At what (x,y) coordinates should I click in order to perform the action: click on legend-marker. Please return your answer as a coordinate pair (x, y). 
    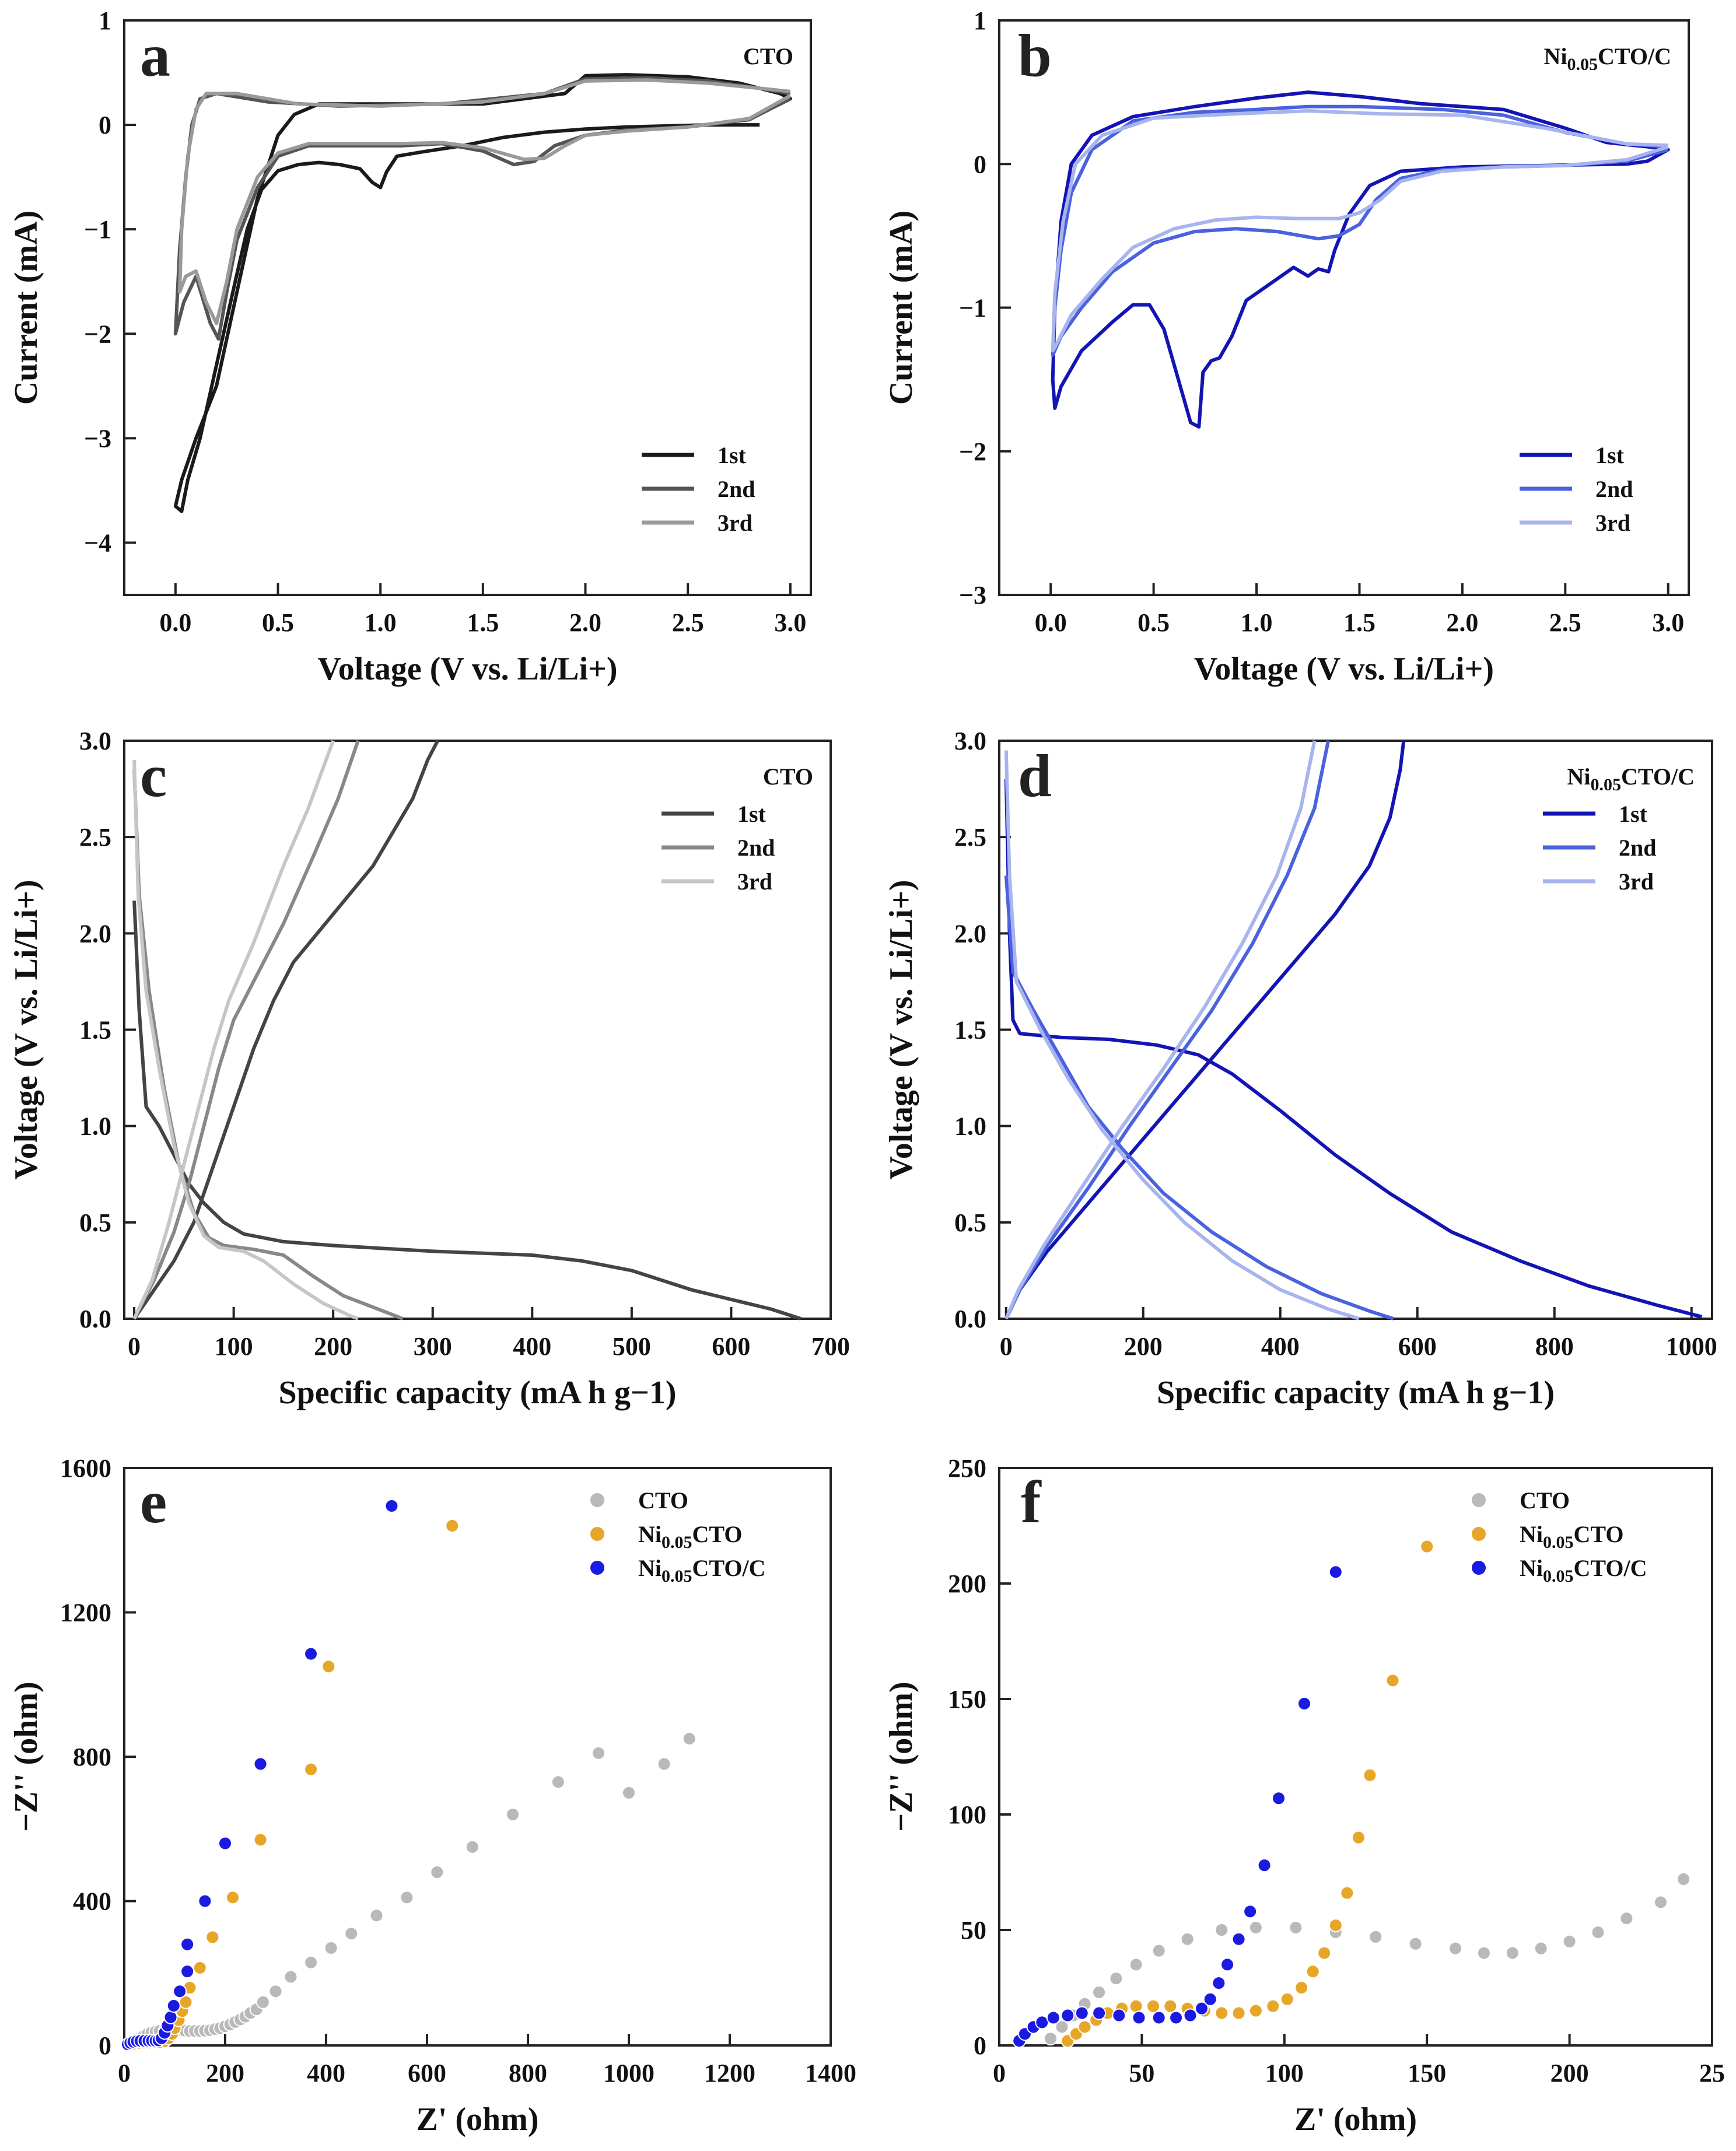
    Looking at the image, I should click on (1479, 1568).